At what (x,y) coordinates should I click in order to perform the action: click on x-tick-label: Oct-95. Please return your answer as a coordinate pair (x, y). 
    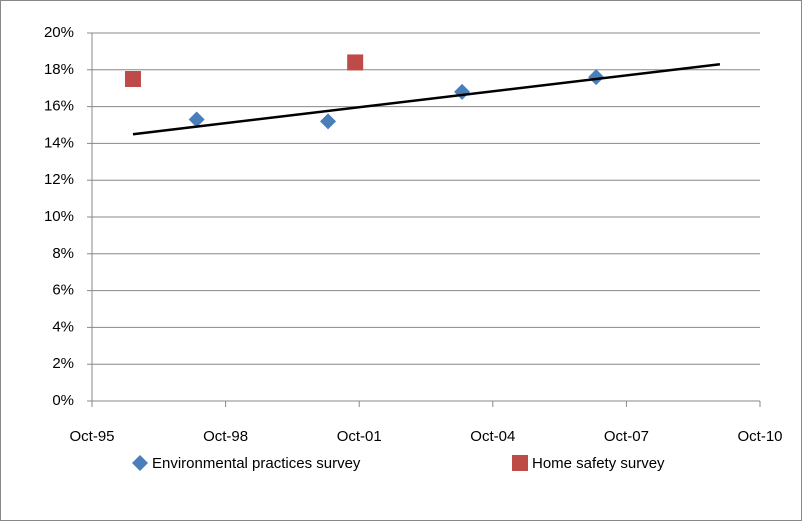
    Looking at the image, I should click on (91, 436).